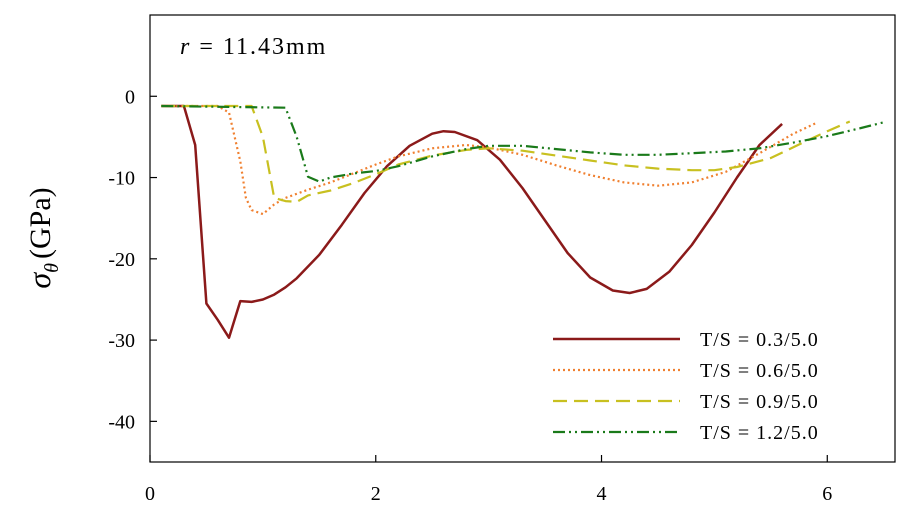 This screenshot has width=900, height=509. I want to click on y-tick-label: -20, so click(121, 260).